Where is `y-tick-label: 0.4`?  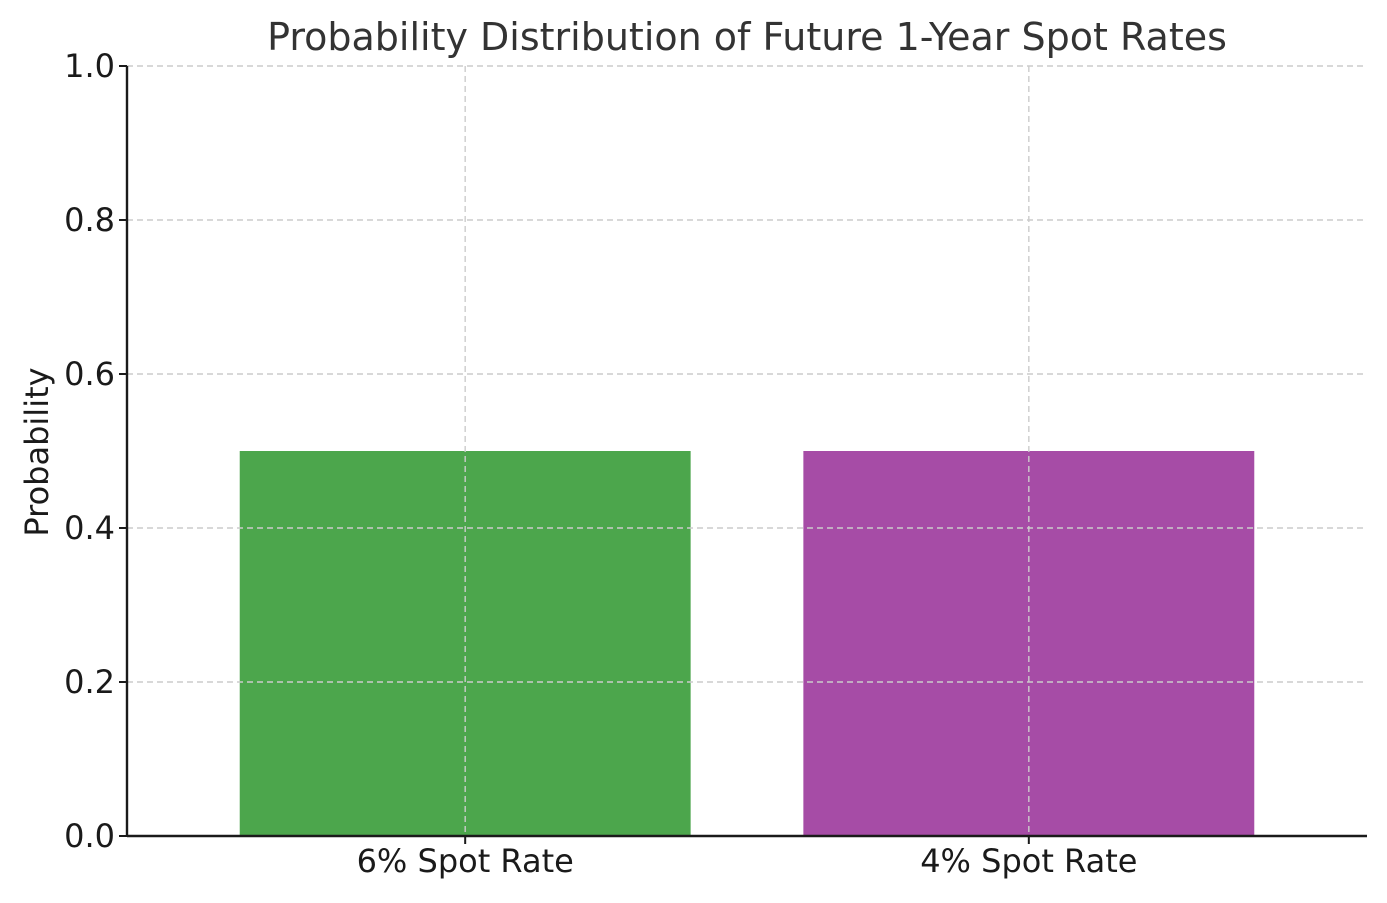 y-tick-label: 0.4 is located at coordinates (89, 528).